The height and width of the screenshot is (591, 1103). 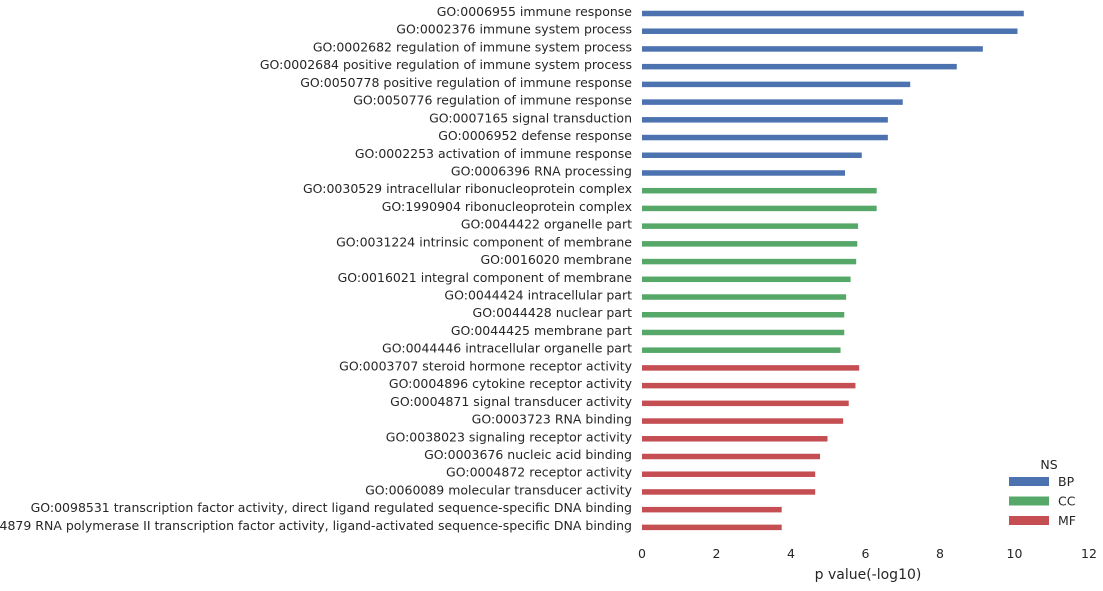 I want to click on category-label: GO:0006952 defense response, so click(x=535, y=135).